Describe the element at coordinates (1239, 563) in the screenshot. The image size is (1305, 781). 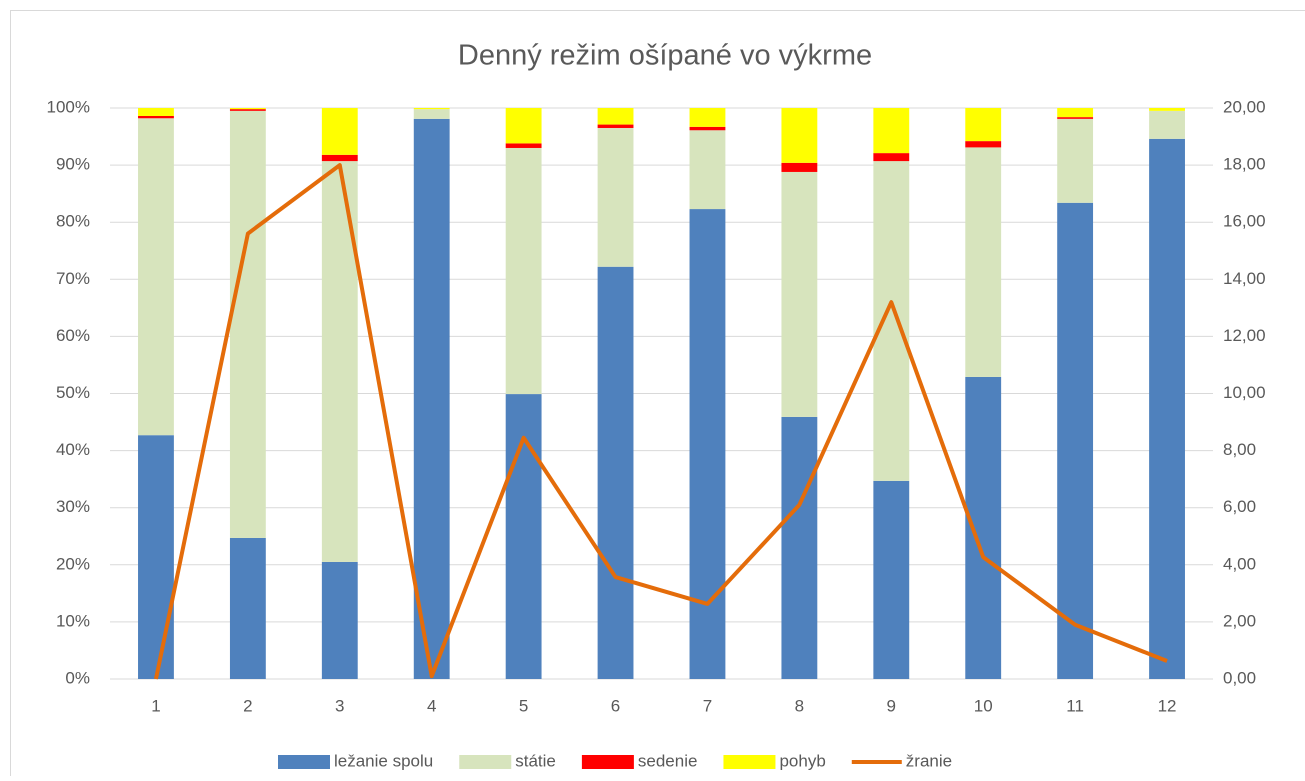
I see `y2-tick-label: 4,00` at that location.